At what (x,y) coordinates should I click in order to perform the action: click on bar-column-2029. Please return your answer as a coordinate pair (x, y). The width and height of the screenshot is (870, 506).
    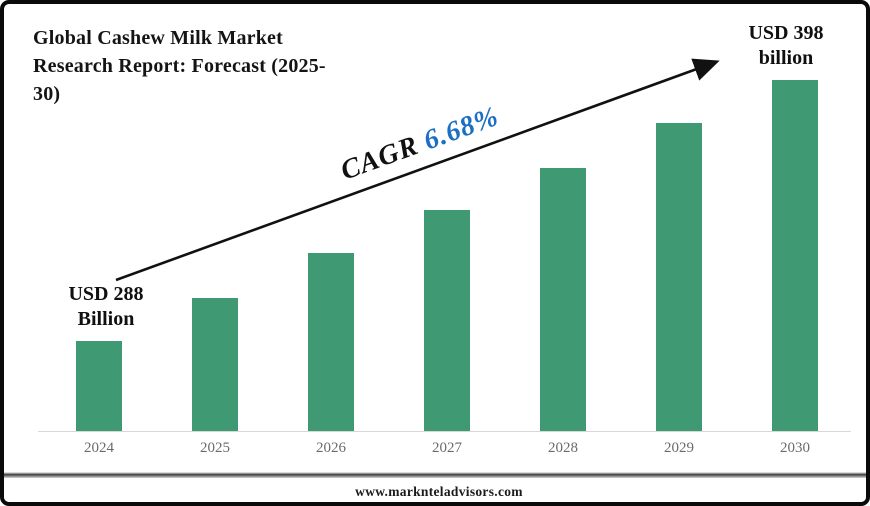
    Looking at the image, I should click on (679, 217).